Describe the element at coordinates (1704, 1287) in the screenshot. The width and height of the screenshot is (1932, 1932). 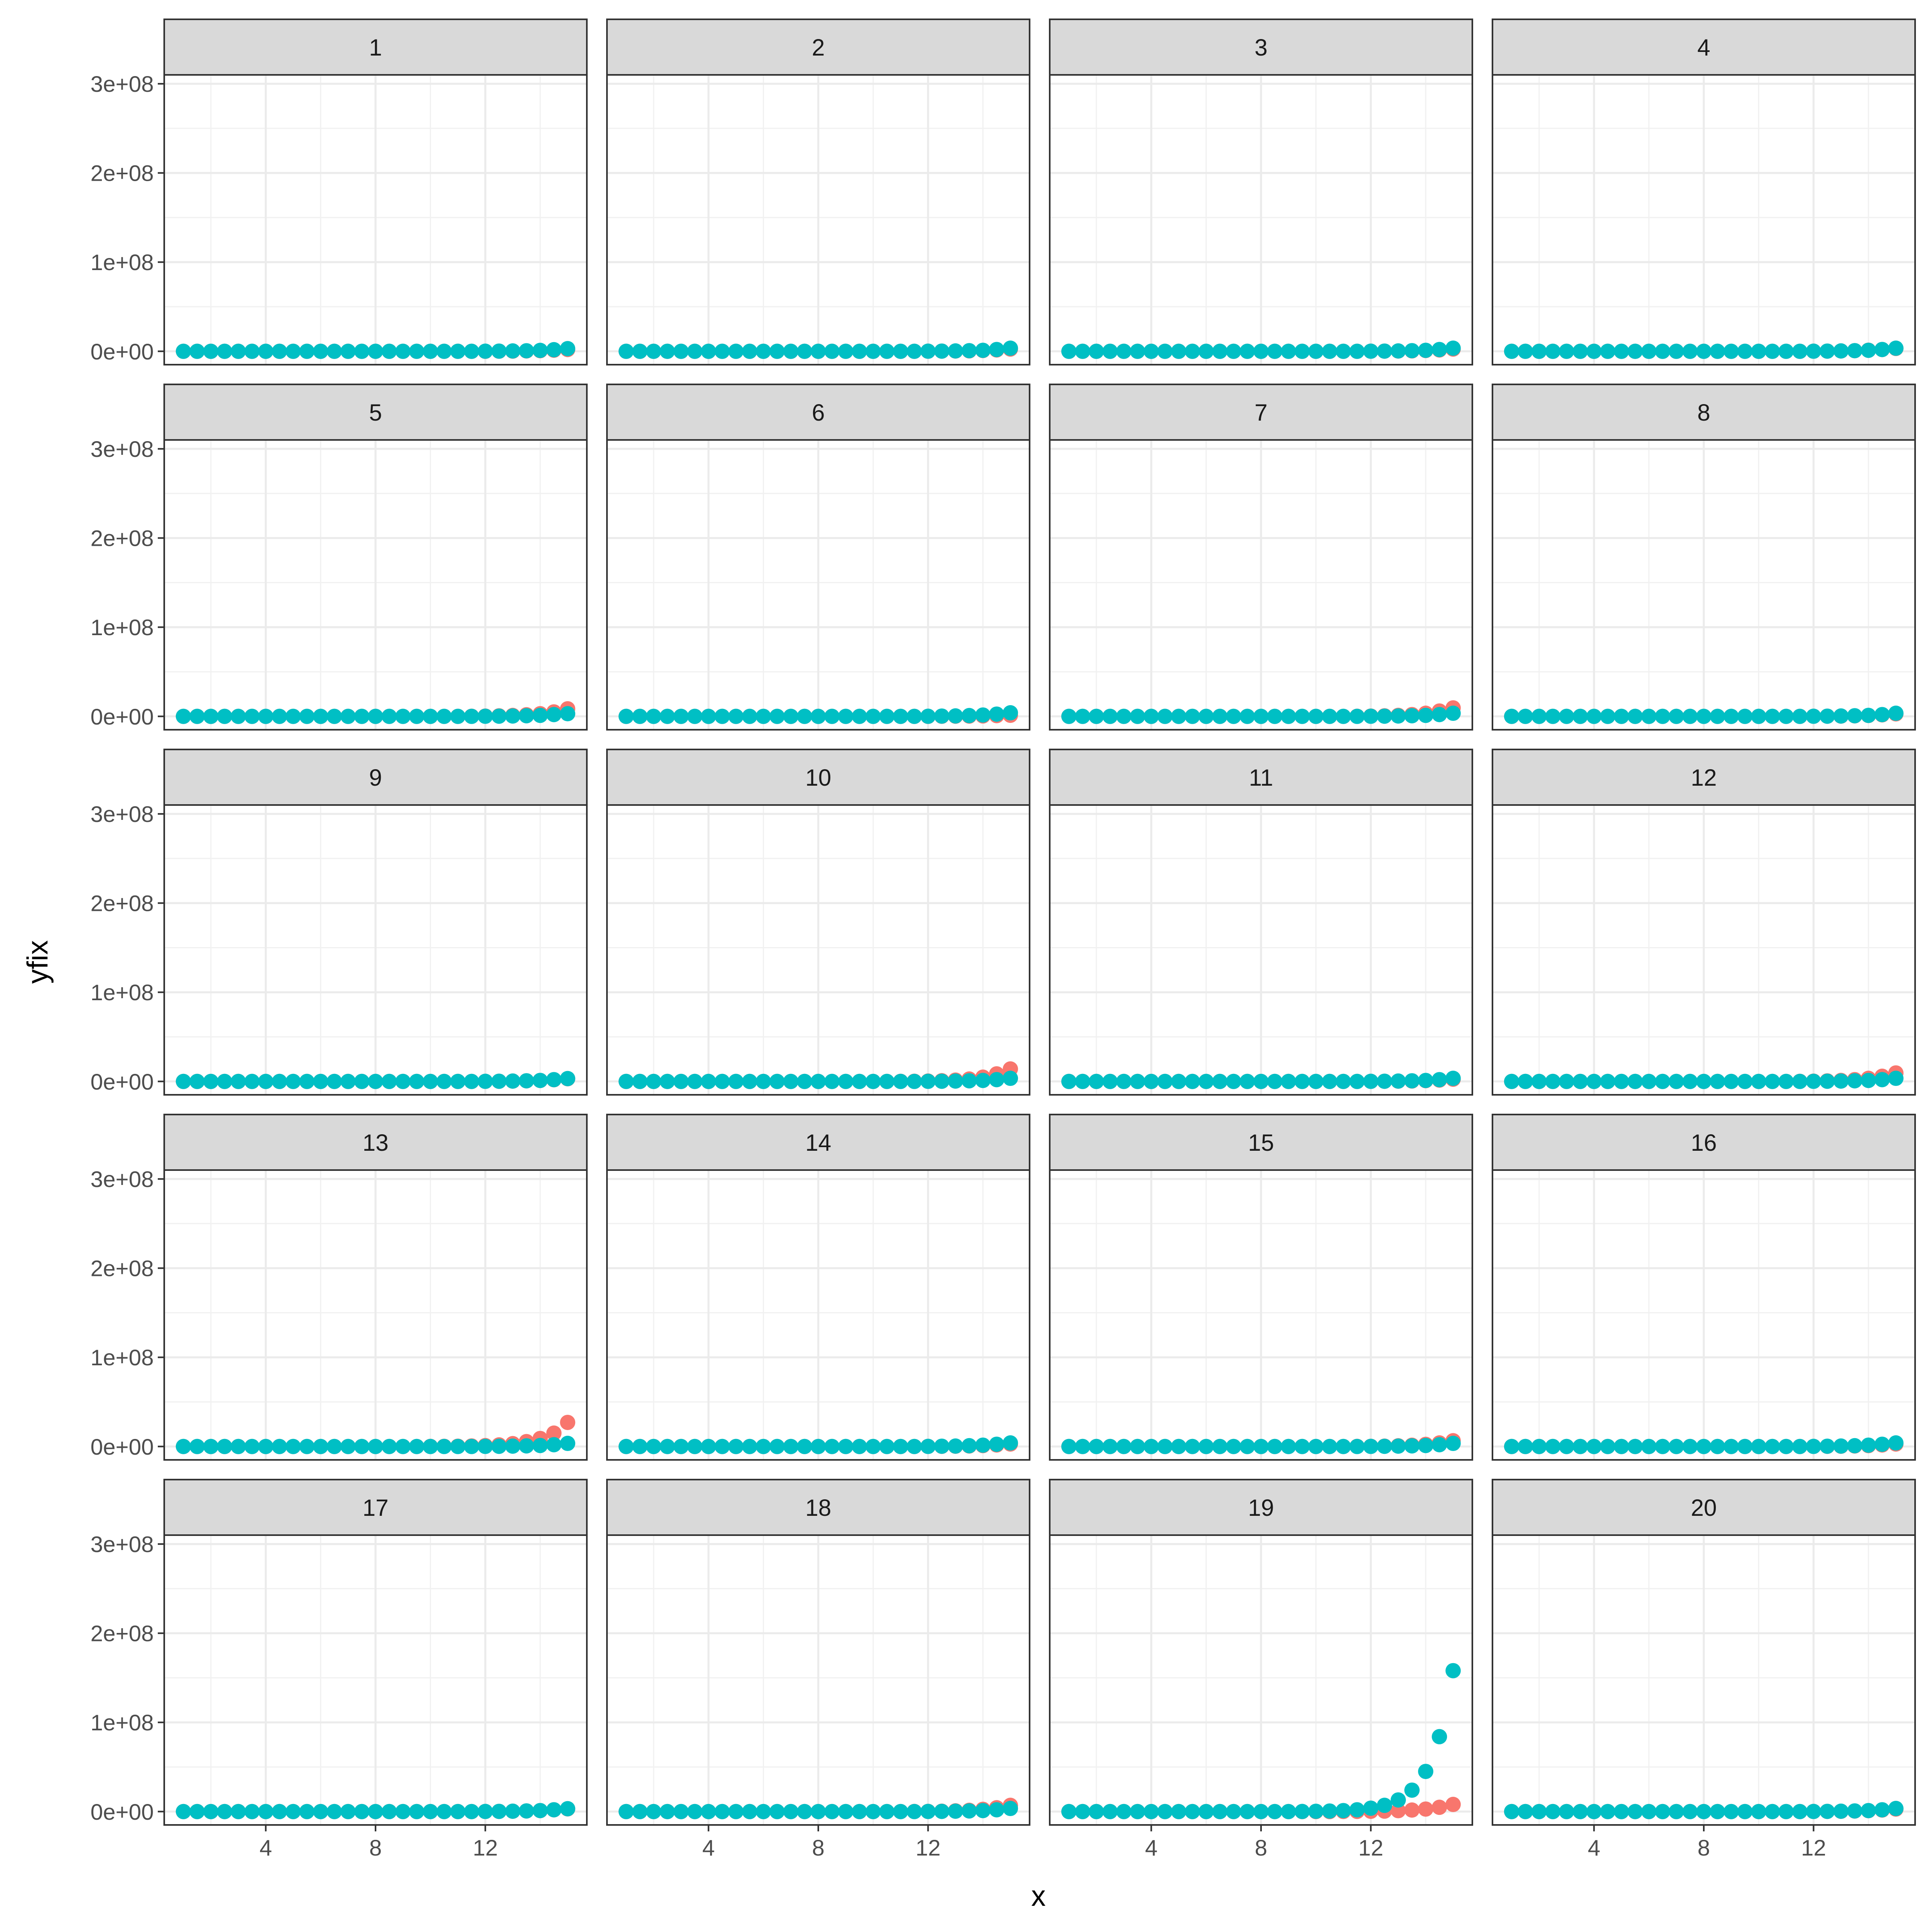
I see `facet-panel-16: 16` at that location.